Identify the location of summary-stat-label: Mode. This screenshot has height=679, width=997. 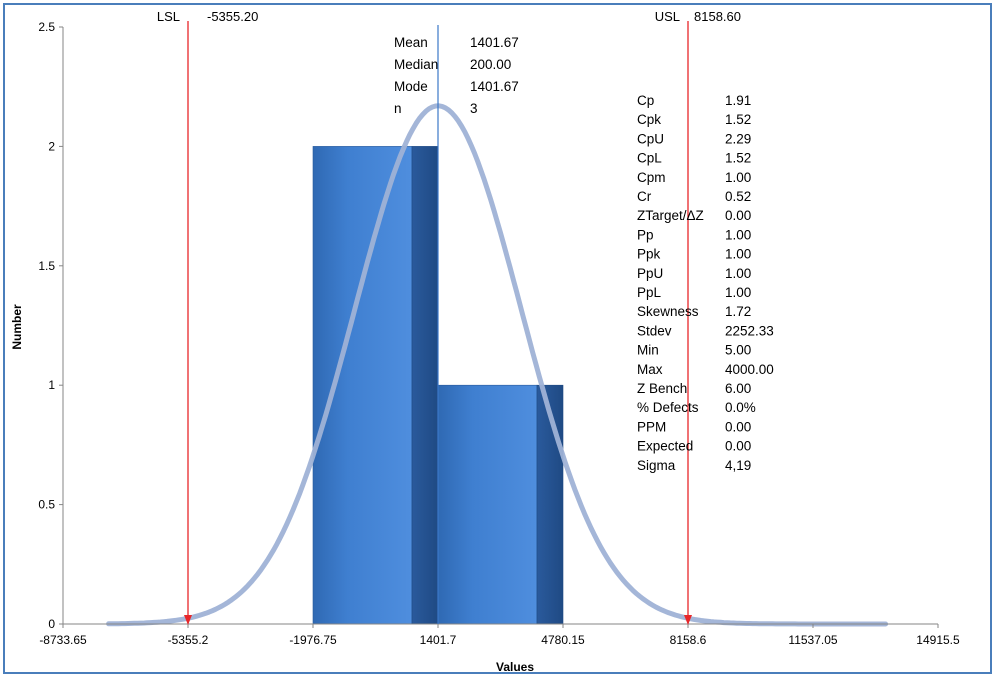
(411, 86).